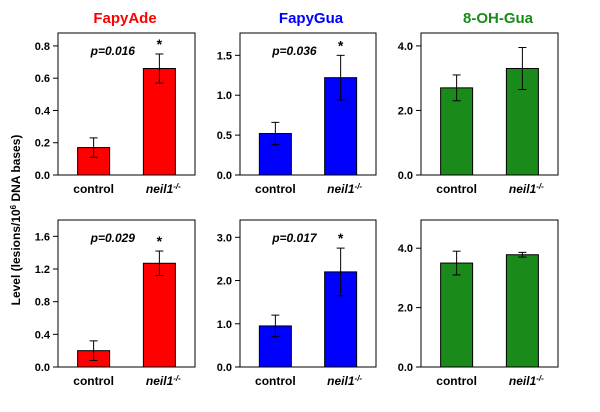  Describe the element at coordinates (42, 79) in the screenshot. I see `y-tick-label: 0.6` at that location.